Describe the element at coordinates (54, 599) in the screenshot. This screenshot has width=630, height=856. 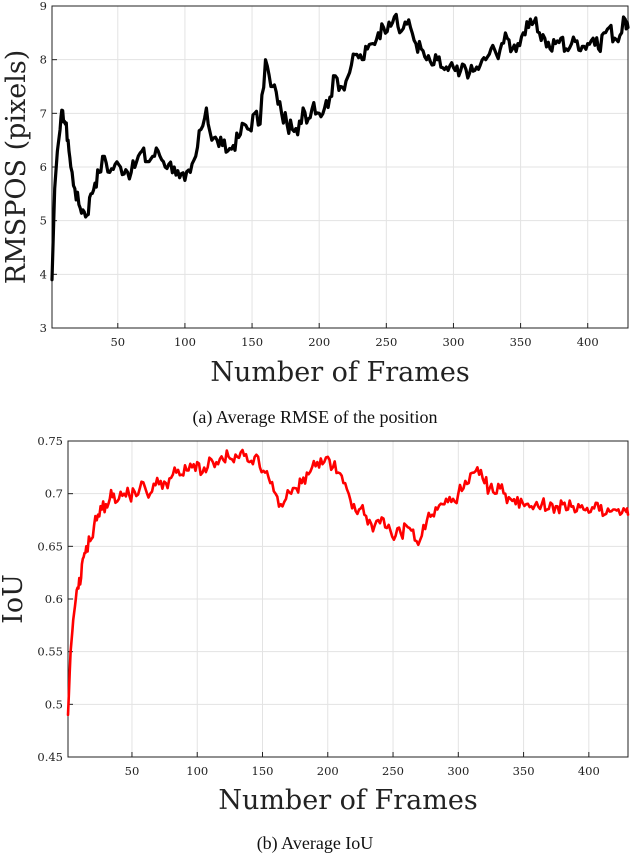
I see `y-tick-label: 0.6` at that location.